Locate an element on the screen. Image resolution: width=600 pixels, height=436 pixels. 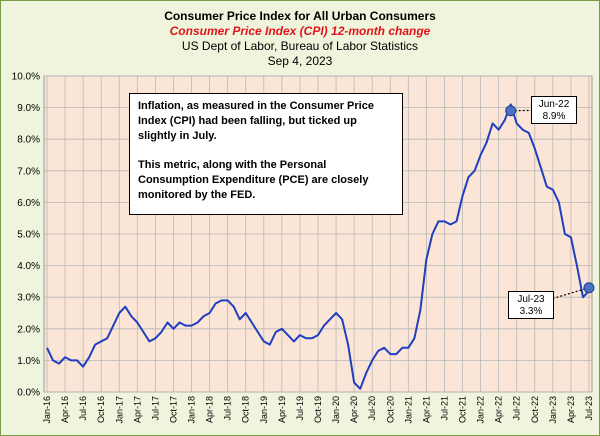
callout-jun-22-label: Jun-22 is located at coordinates (554, 104).